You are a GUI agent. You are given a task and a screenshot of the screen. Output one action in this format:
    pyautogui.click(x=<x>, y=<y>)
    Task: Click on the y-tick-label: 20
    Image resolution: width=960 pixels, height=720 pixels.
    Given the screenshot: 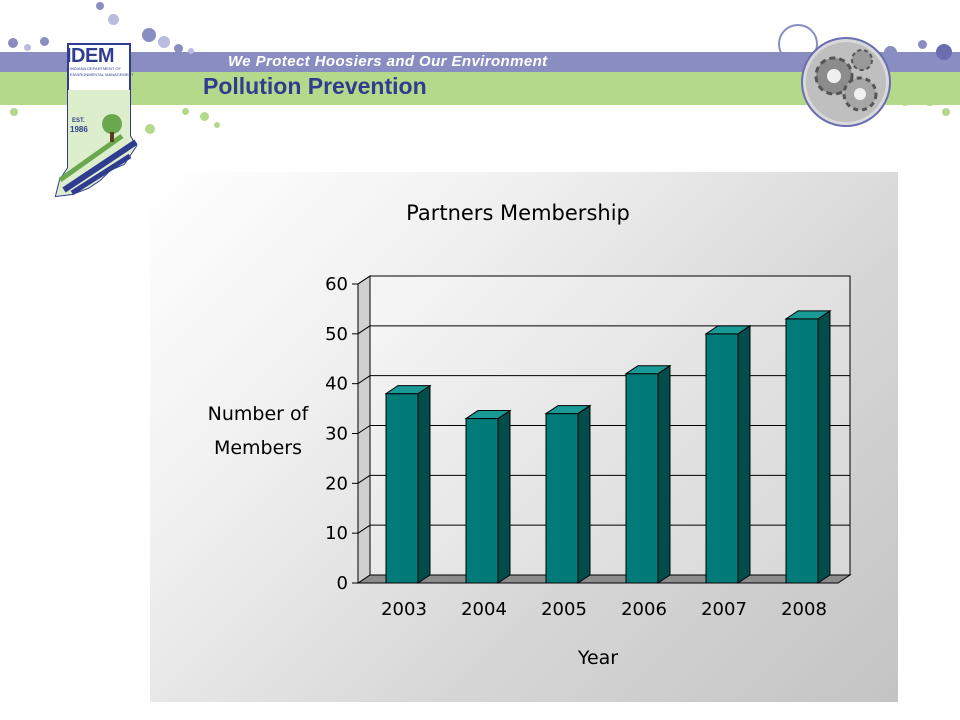 What is the action you would take?
    pyautogui.click(x=336, y=483)
    